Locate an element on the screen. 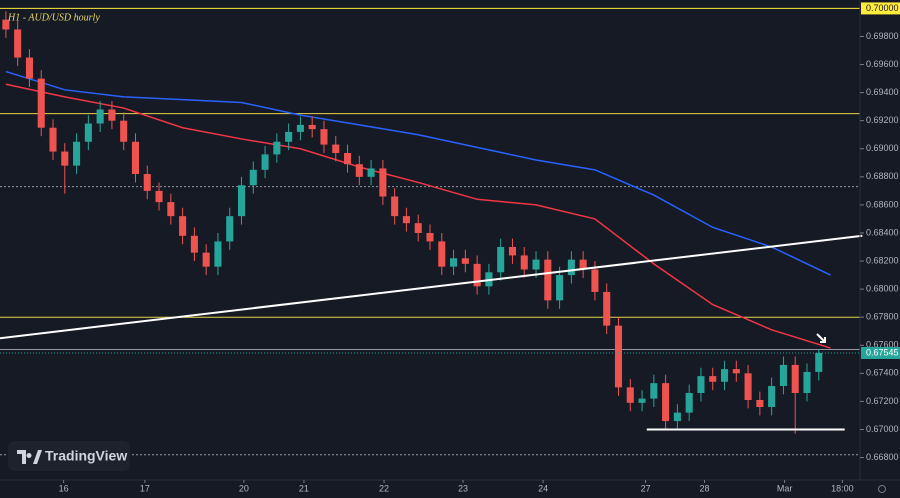 The image size is (900, 498). x-tick-label: 23 is located at coordinates (463, 488).